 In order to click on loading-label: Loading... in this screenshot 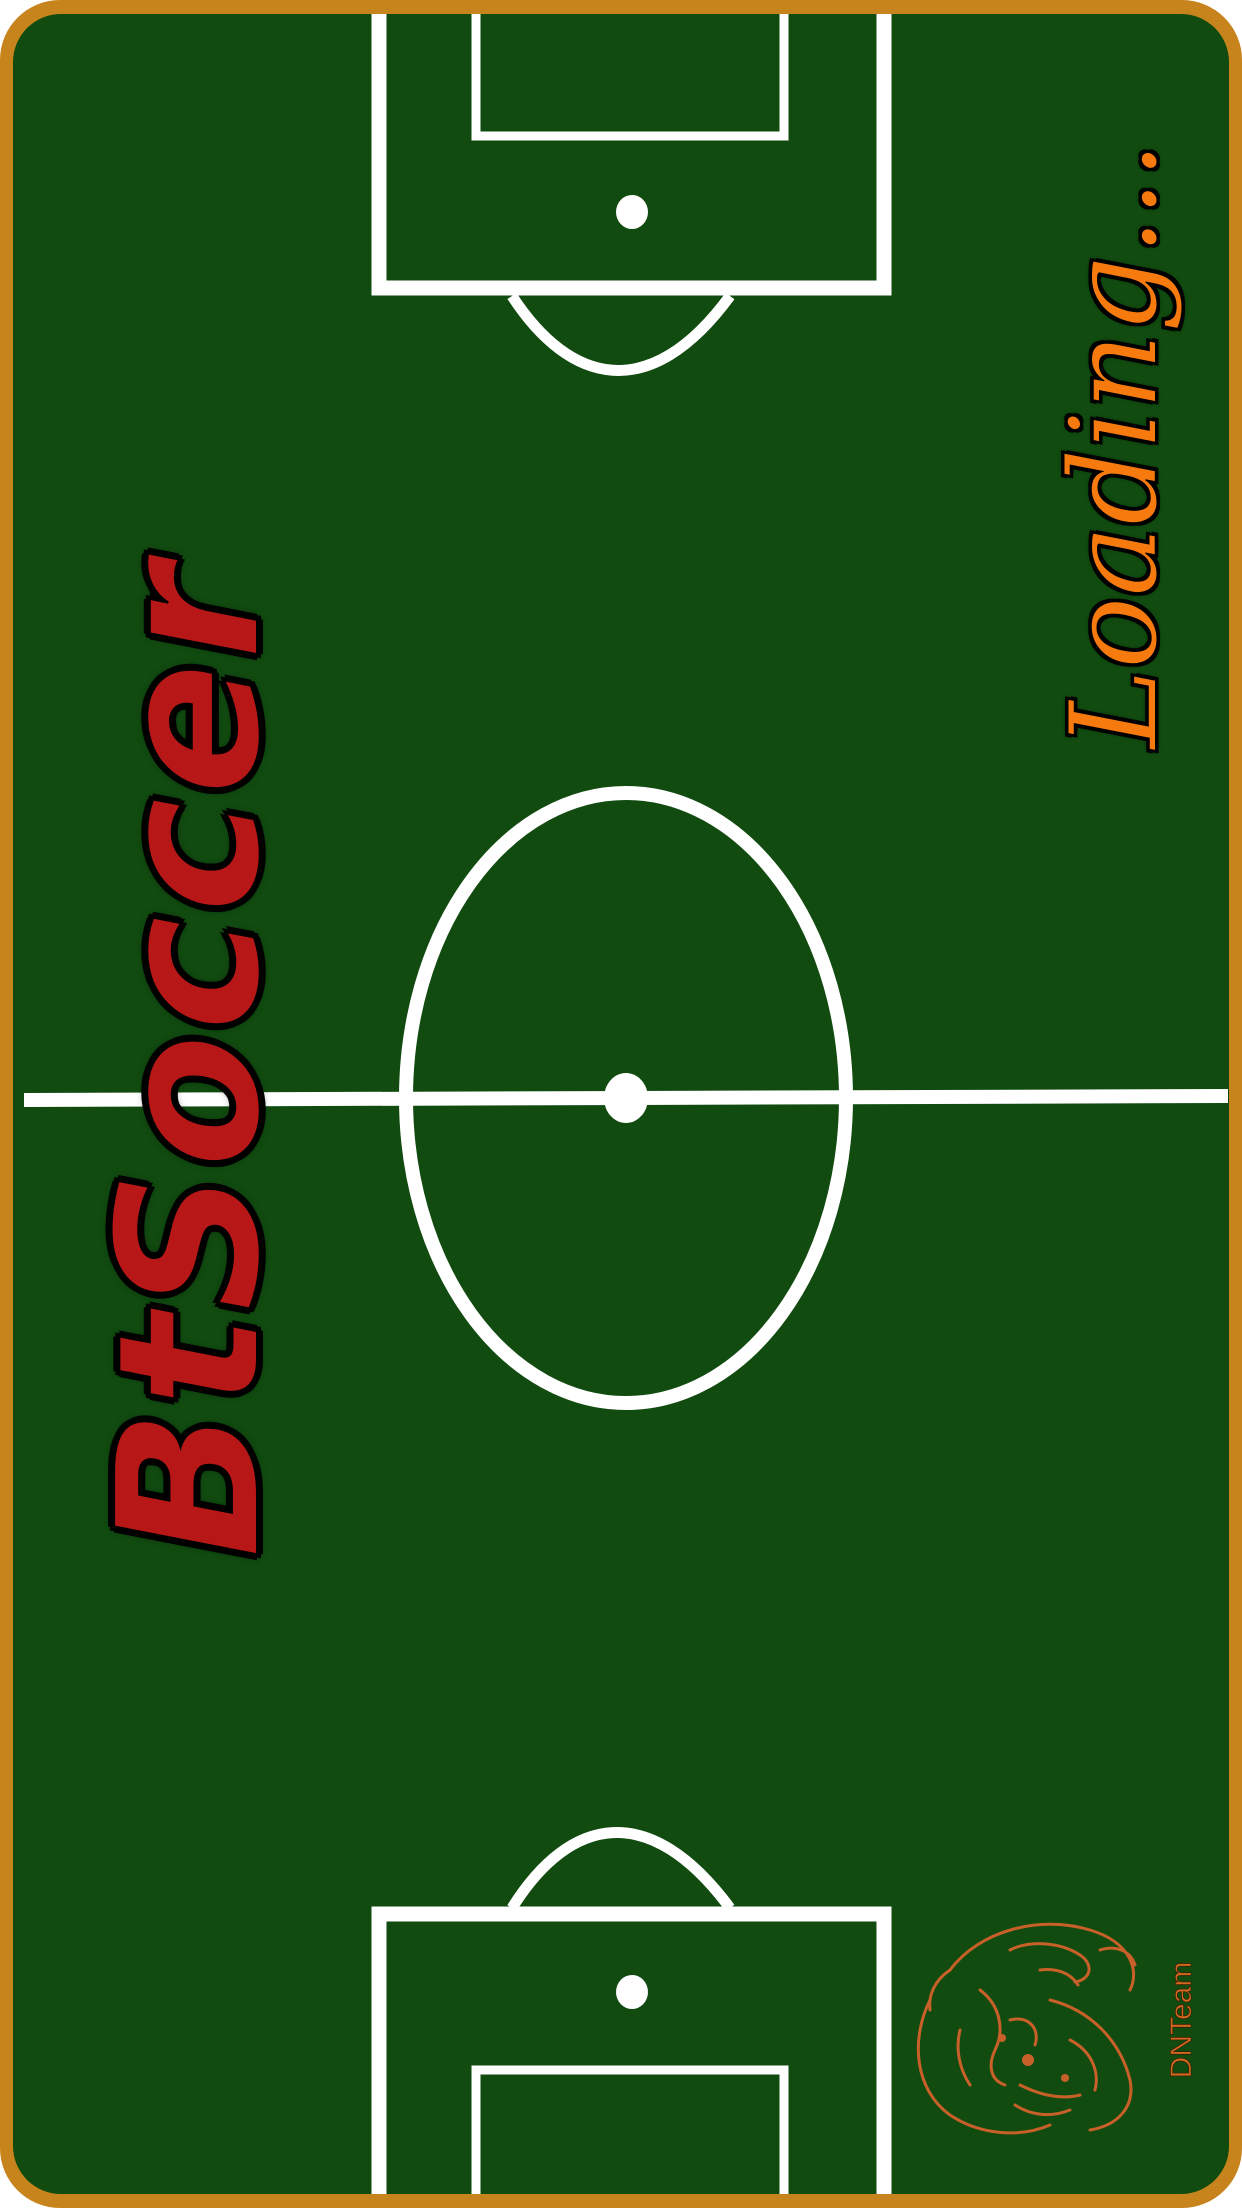, I will do `click(1115, 445)`.